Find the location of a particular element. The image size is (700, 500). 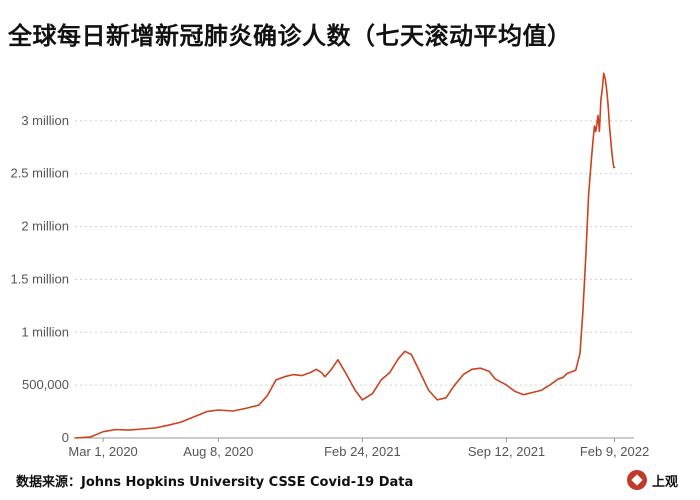

y-tick-label: 1 million is located at coordinates (45, 331).